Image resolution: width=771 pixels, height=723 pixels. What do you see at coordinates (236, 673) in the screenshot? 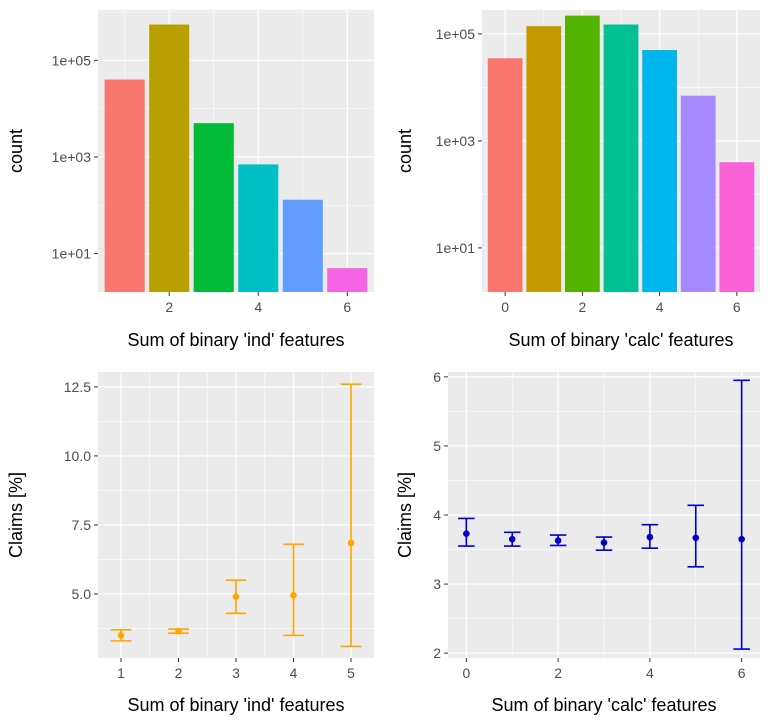
I see `x-tick-label: 3` at bounding box center [236, 673].